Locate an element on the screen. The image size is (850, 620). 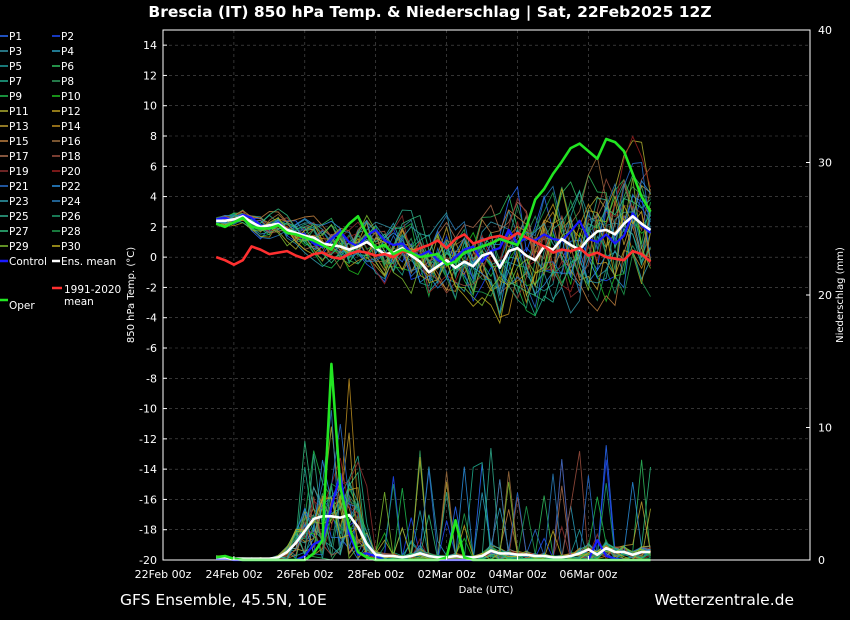
y2-axis-label: Niederschlag (mm) is located at coordinates (840, 295).